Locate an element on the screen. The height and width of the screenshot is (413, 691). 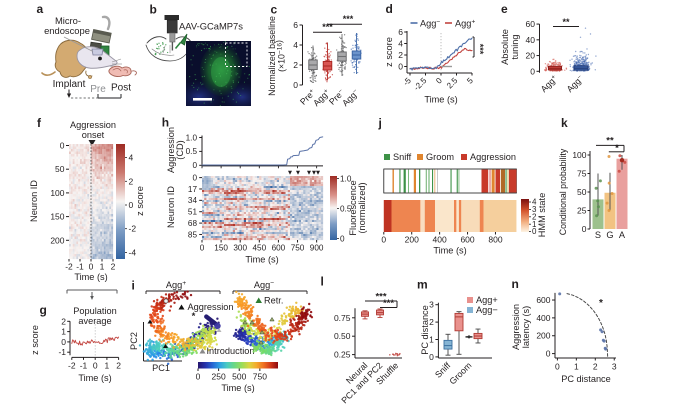
svg-text: j is located at coordinates (380, 123).